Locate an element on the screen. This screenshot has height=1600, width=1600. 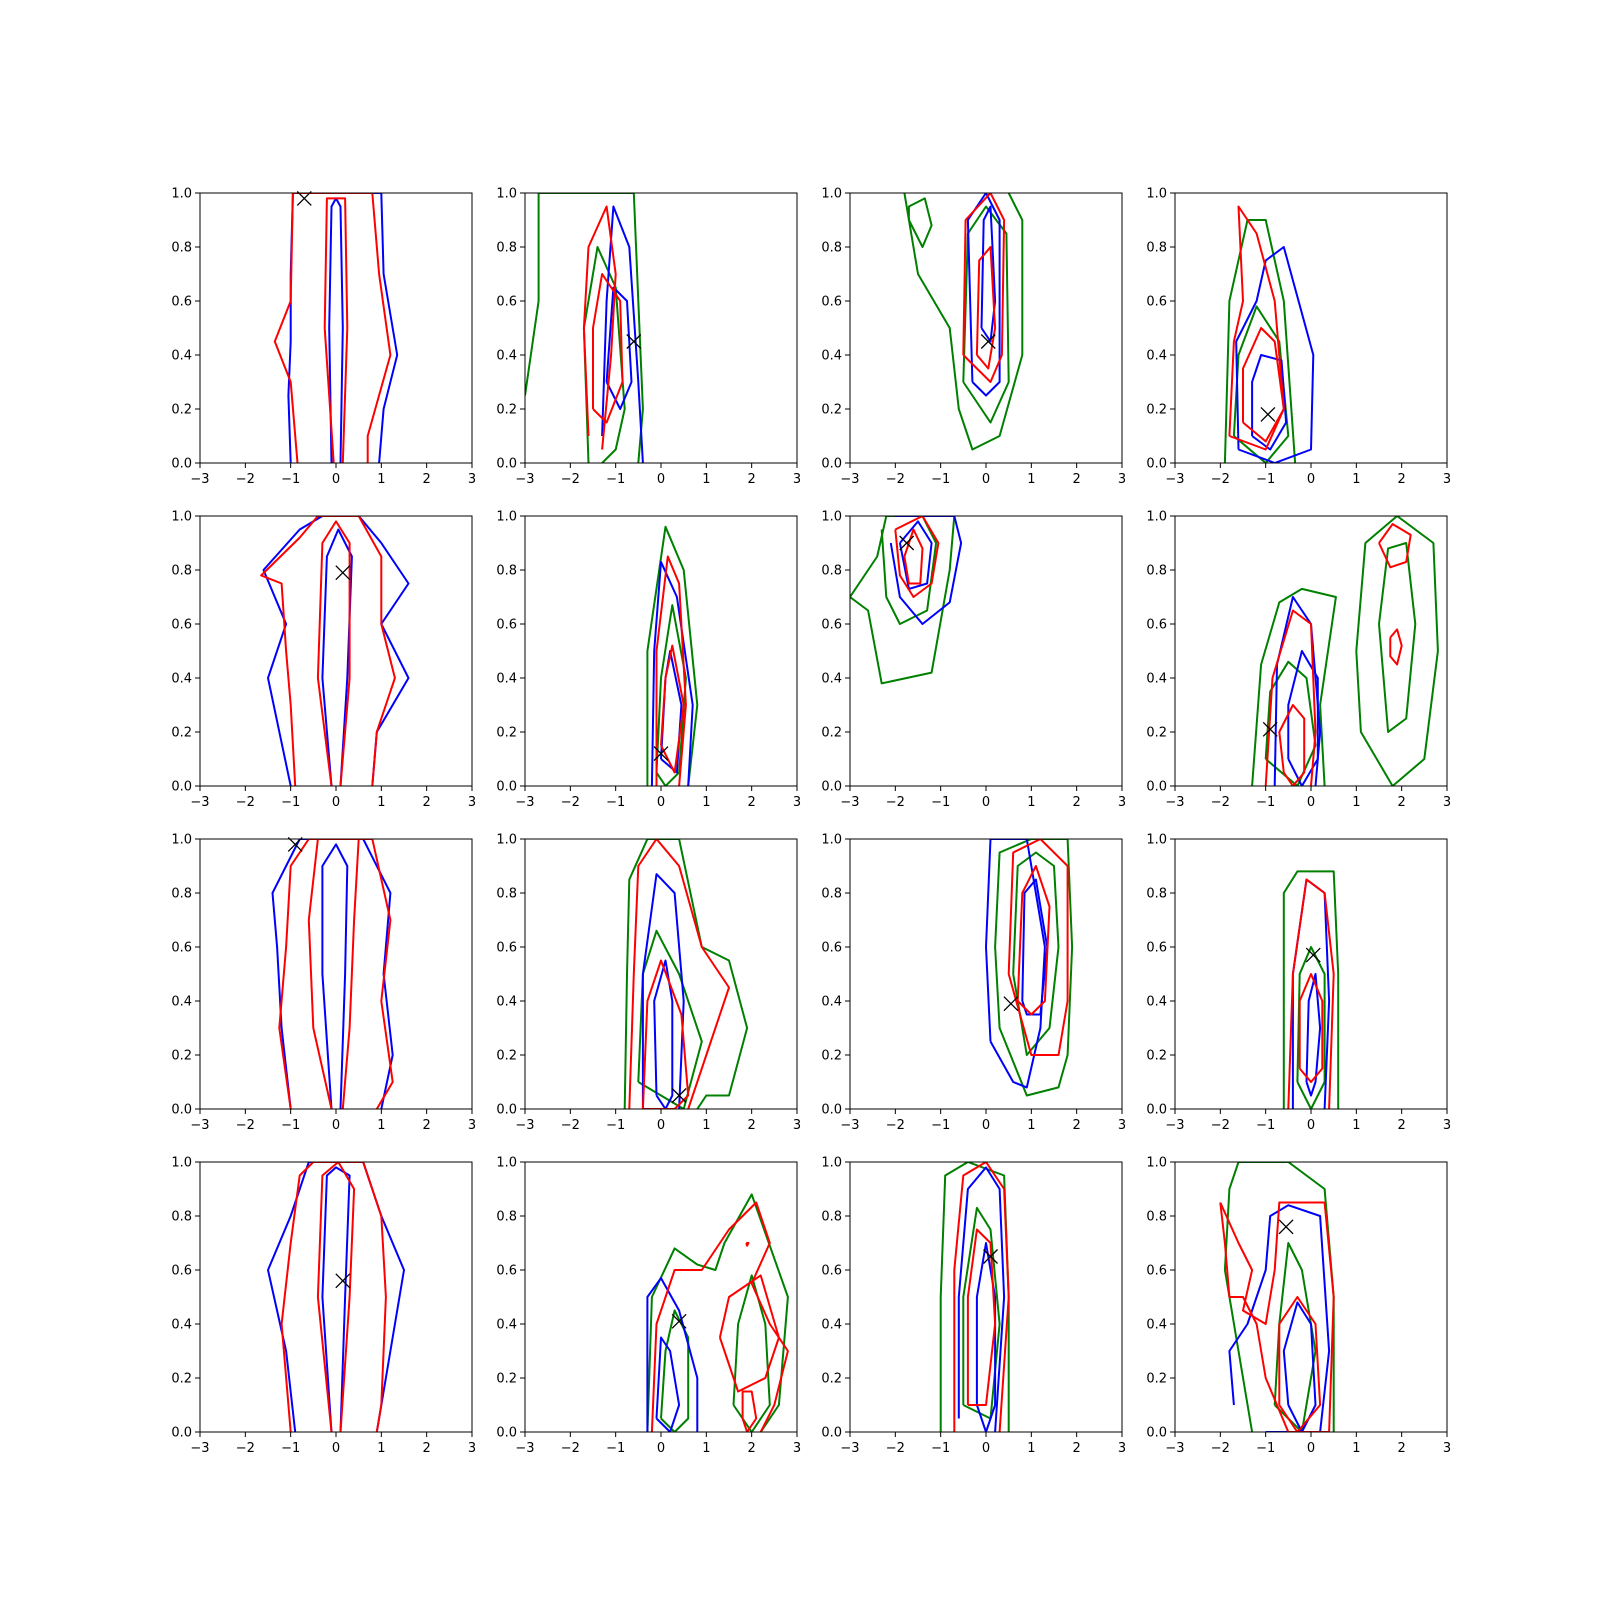
panel-10: −3 −2 −1 0 1 2 3 0.0 0.2 0.4 0.6 0.8 1.0 is located at coordinates (648, 983).